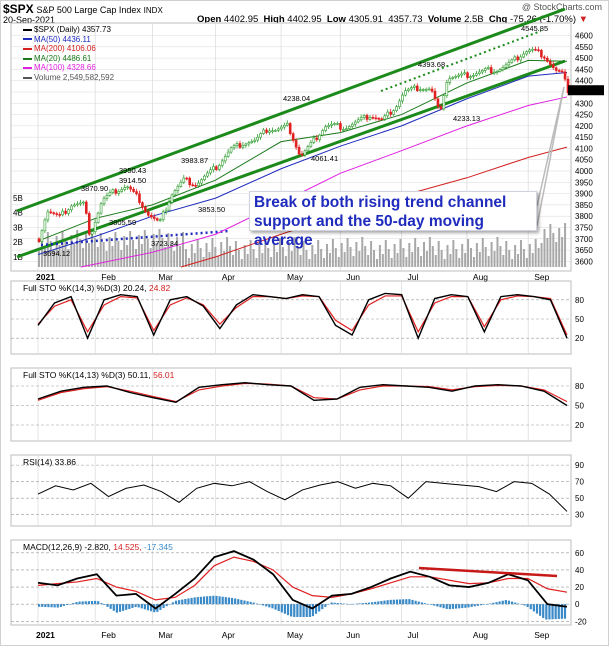 This screenshot has height=646, width=609. Describe the element at coordinates (122, 222) in the screenshot. I see `price-point-label: 3805.59` at that location.